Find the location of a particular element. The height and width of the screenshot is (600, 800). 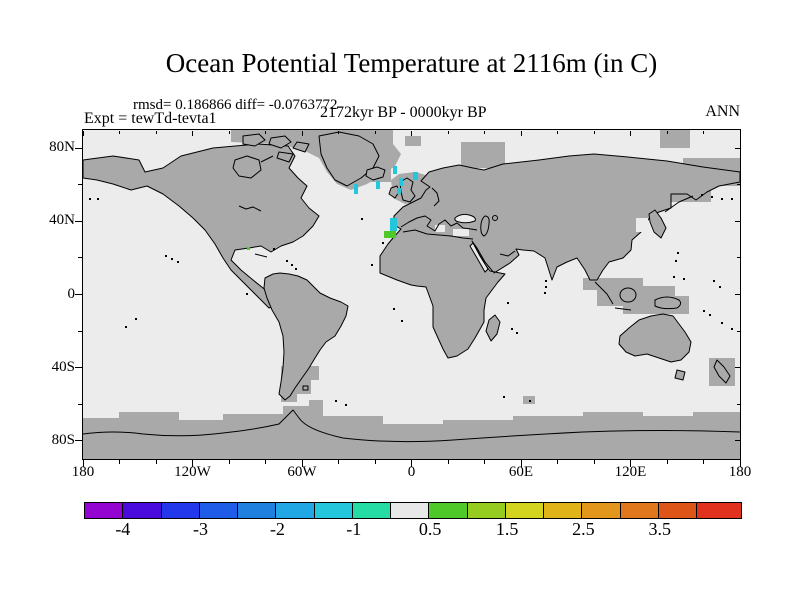

sea-of-japan is located at coordinates (642, 225).